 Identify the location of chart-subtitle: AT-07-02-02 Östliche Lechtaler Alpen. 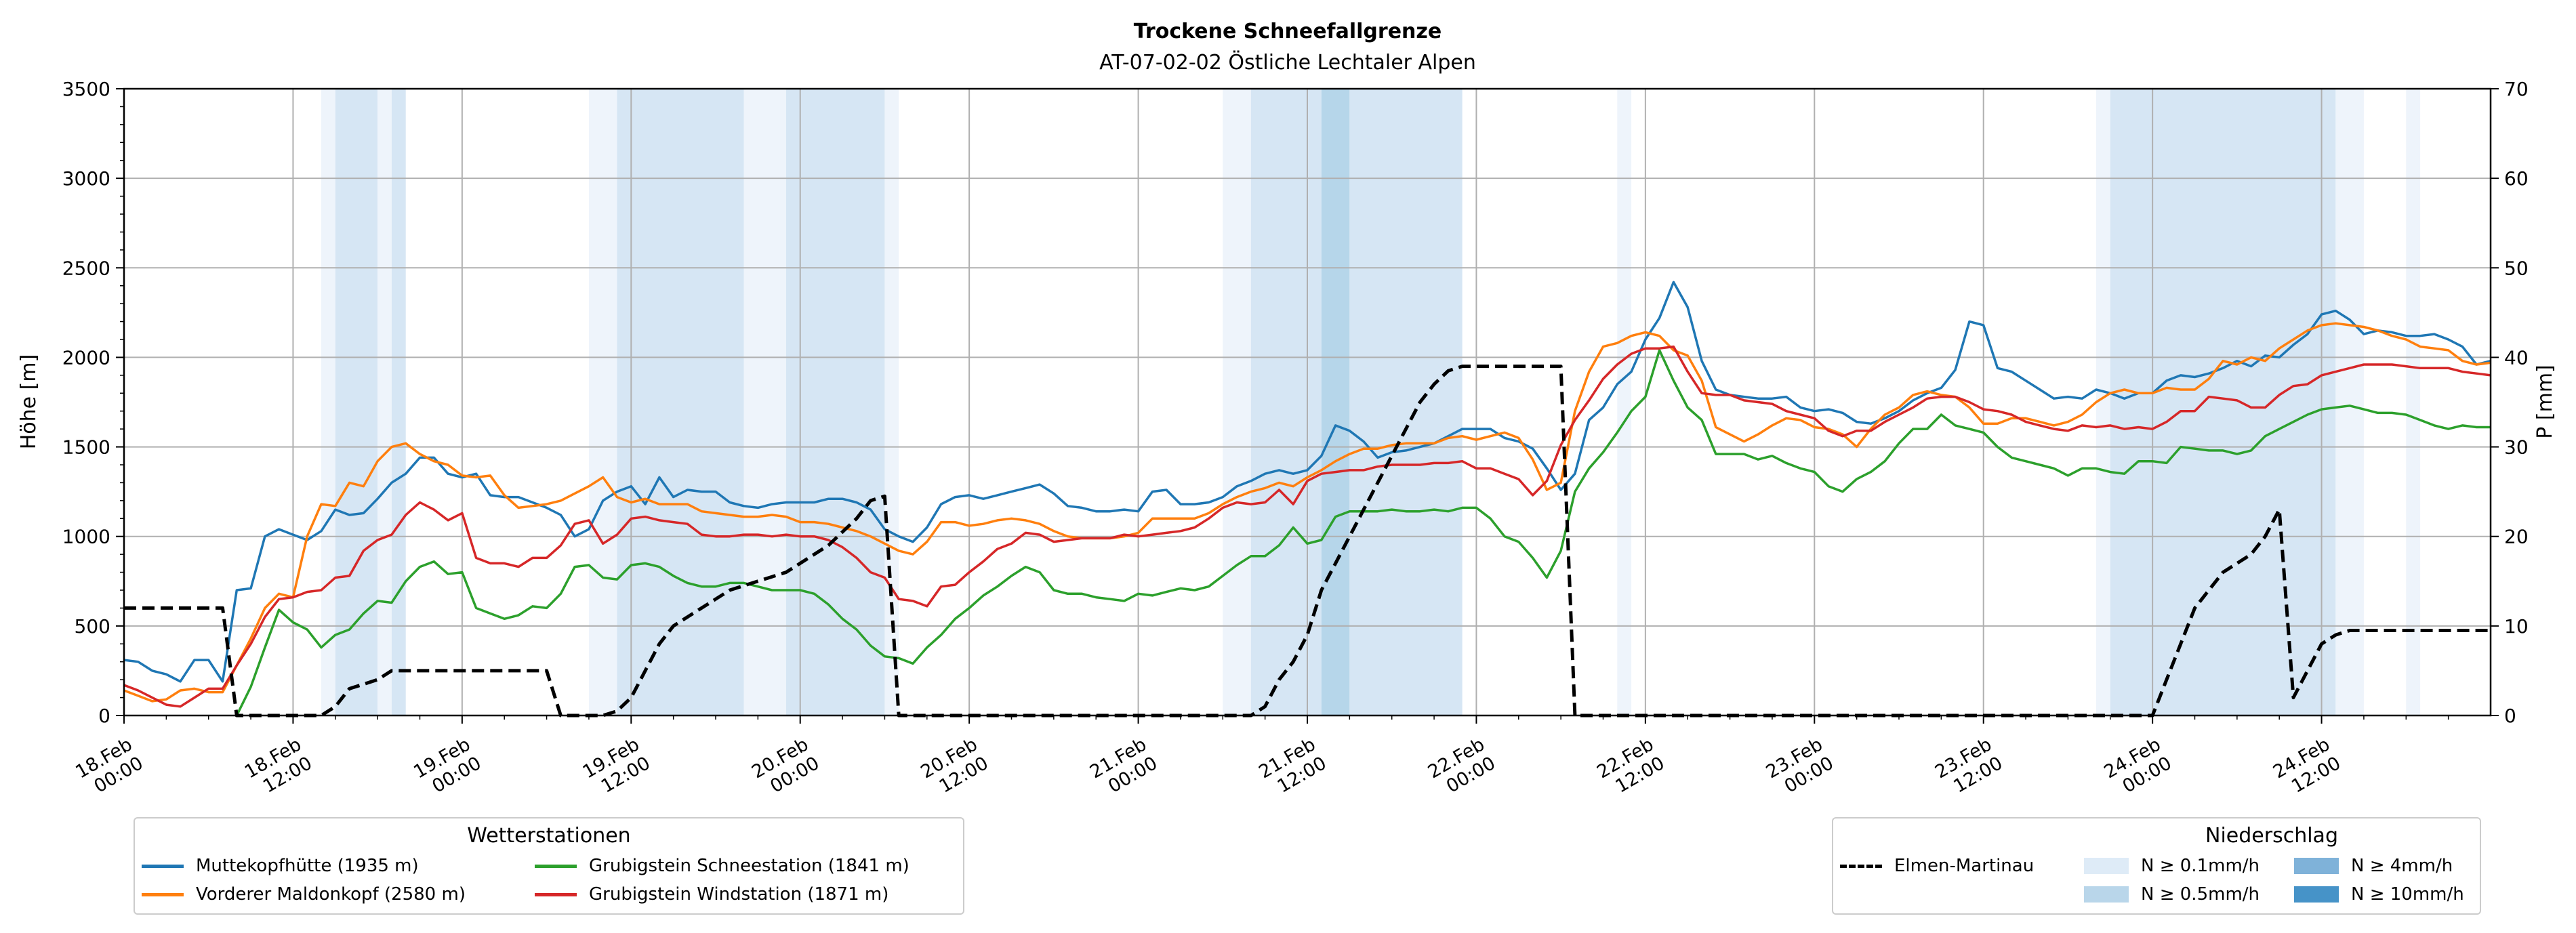
(1288, 62).